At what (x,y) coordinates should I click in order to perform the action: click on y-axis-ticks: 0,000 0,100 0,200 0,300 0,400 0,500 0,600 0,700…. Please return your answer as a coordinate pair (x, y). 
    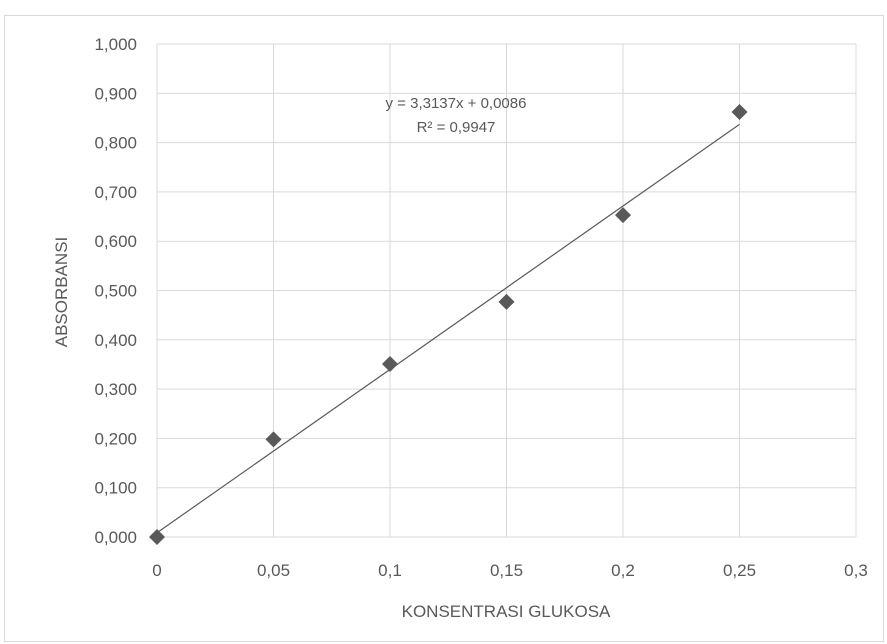
    Looking at the image, I should click on (115, 291).